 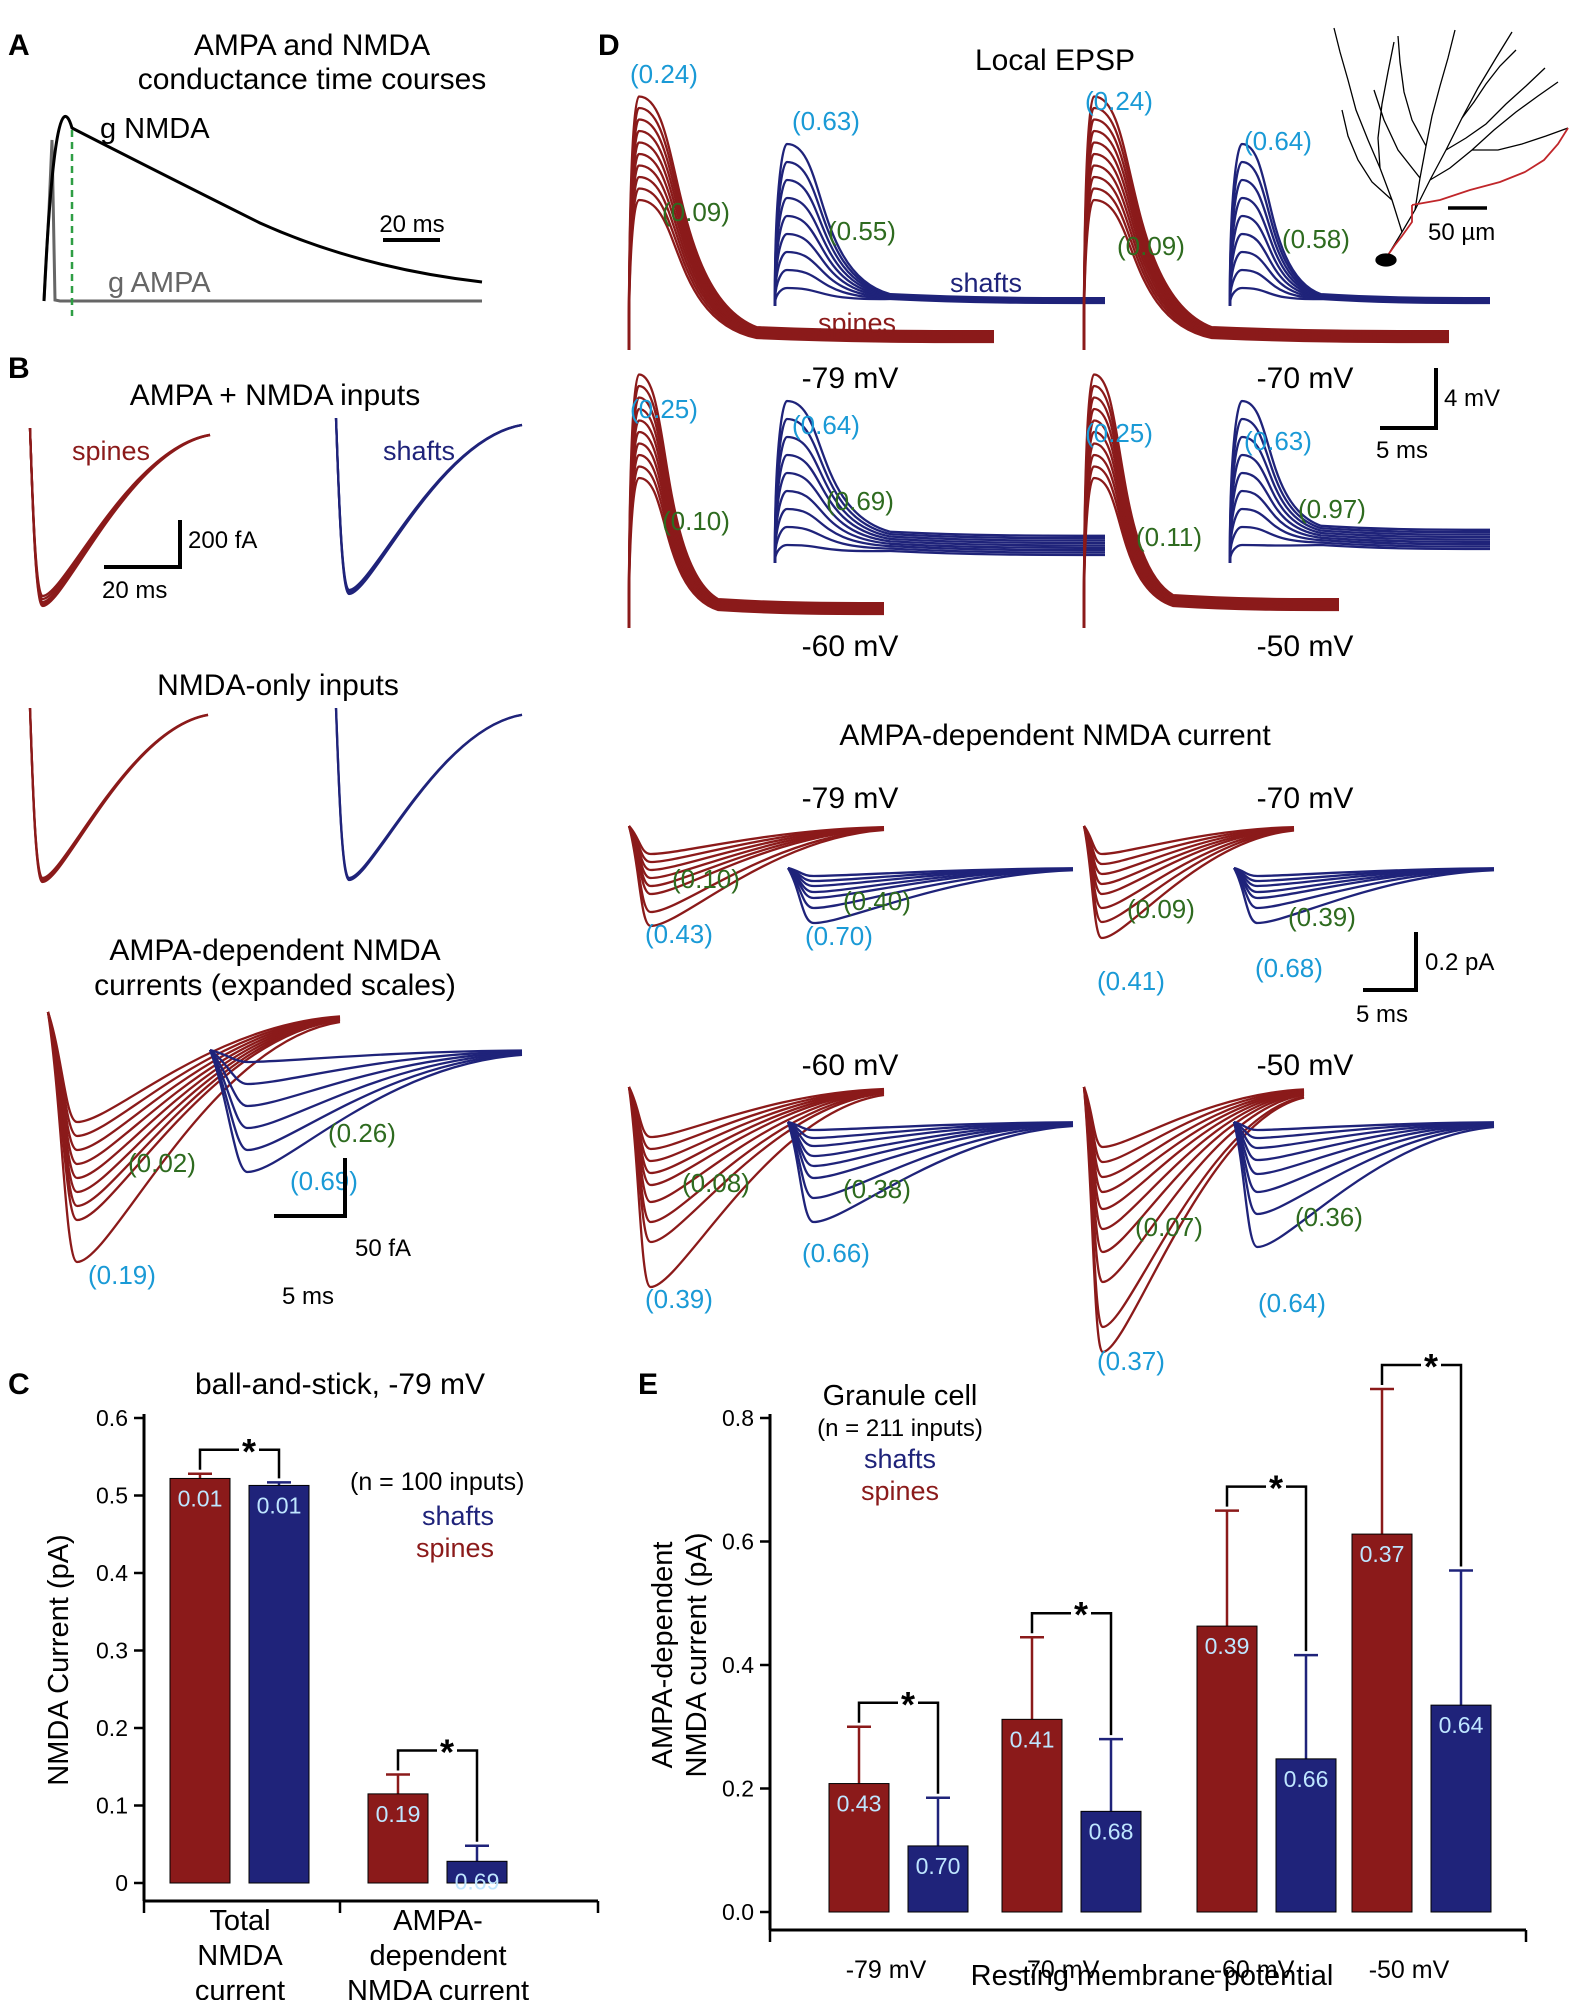 I want to click on panel-d-title: Local EPSP, so click(x=1055, y=60).